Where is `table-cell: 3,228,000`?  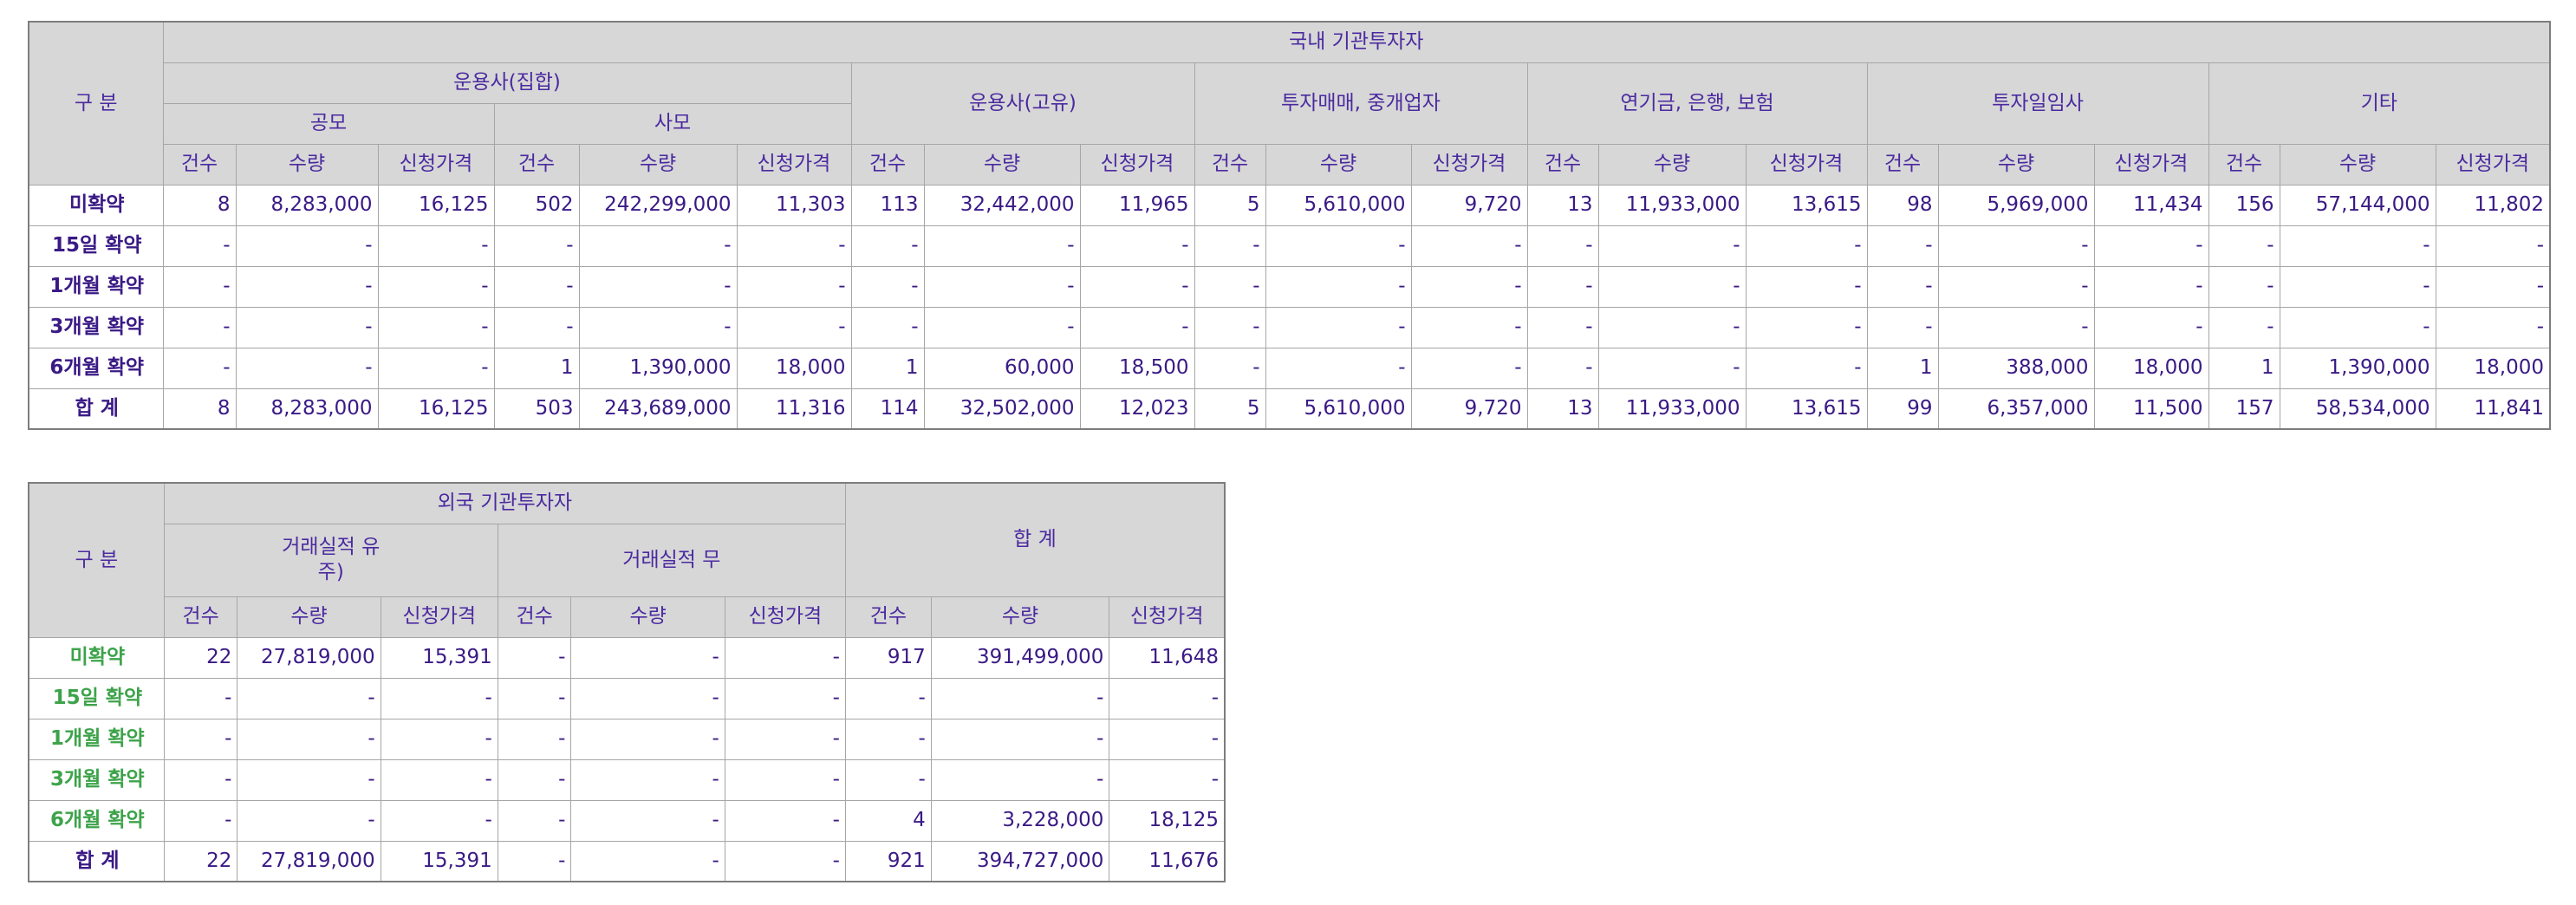 table-cell: 3,228,000 is located at coordinates (1020, 820).